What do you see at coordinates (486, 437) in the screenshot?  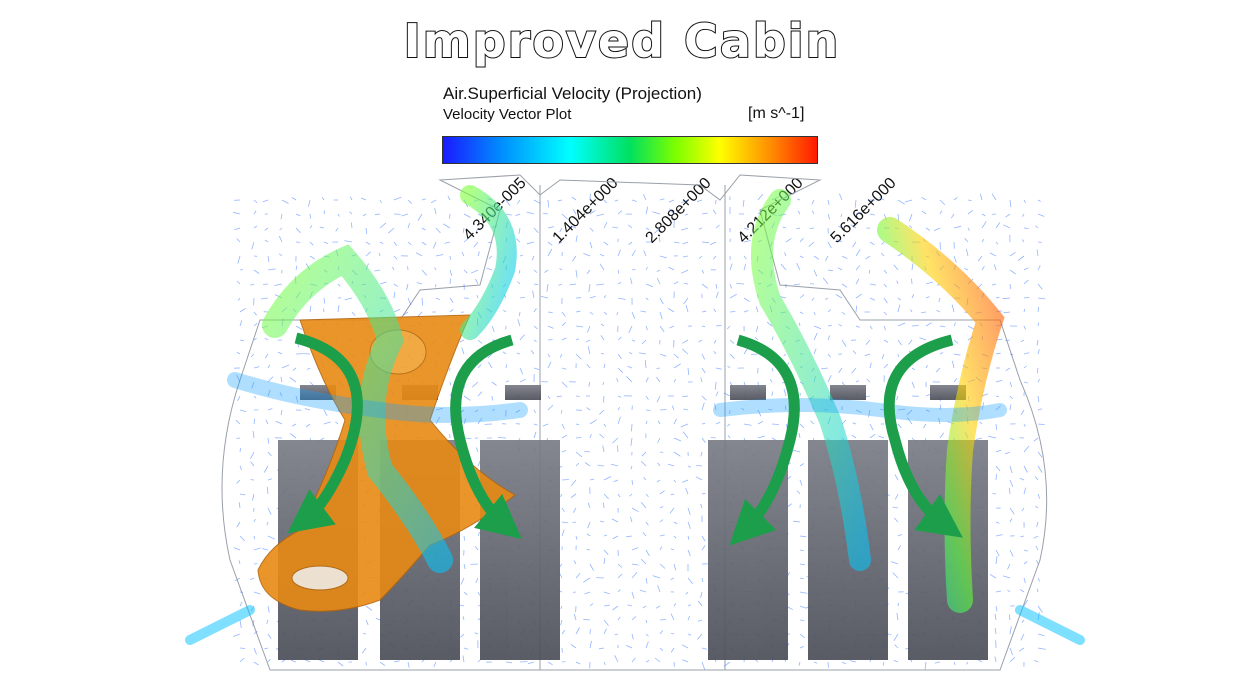 I see `circulation-arrow-icon` at bounding box center [486, 437].